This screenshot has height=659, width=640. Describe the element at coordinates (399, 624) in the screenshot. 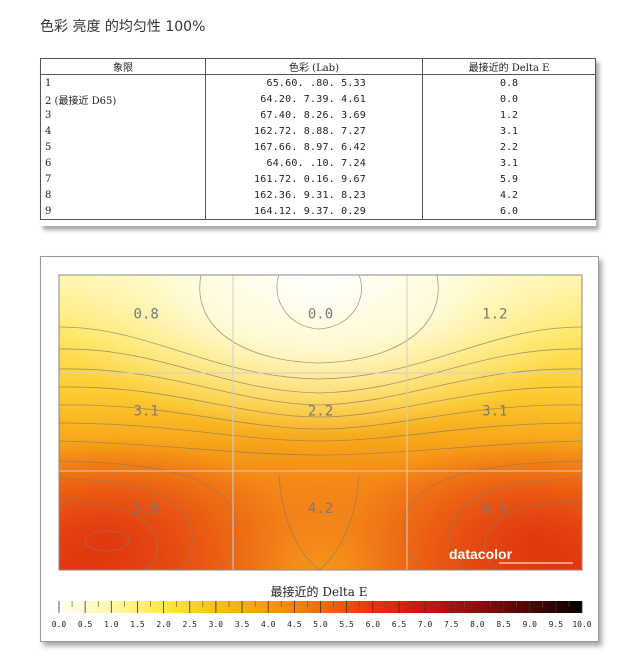

I see `colorbar-tick-label: 6.5` at that location.